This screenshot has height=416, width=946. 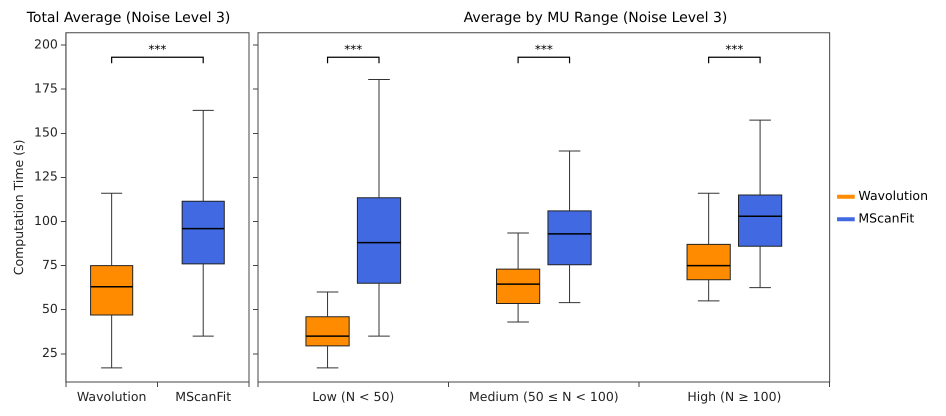 I want to click on y-tick-label: 50, so click(x=50, y=308).